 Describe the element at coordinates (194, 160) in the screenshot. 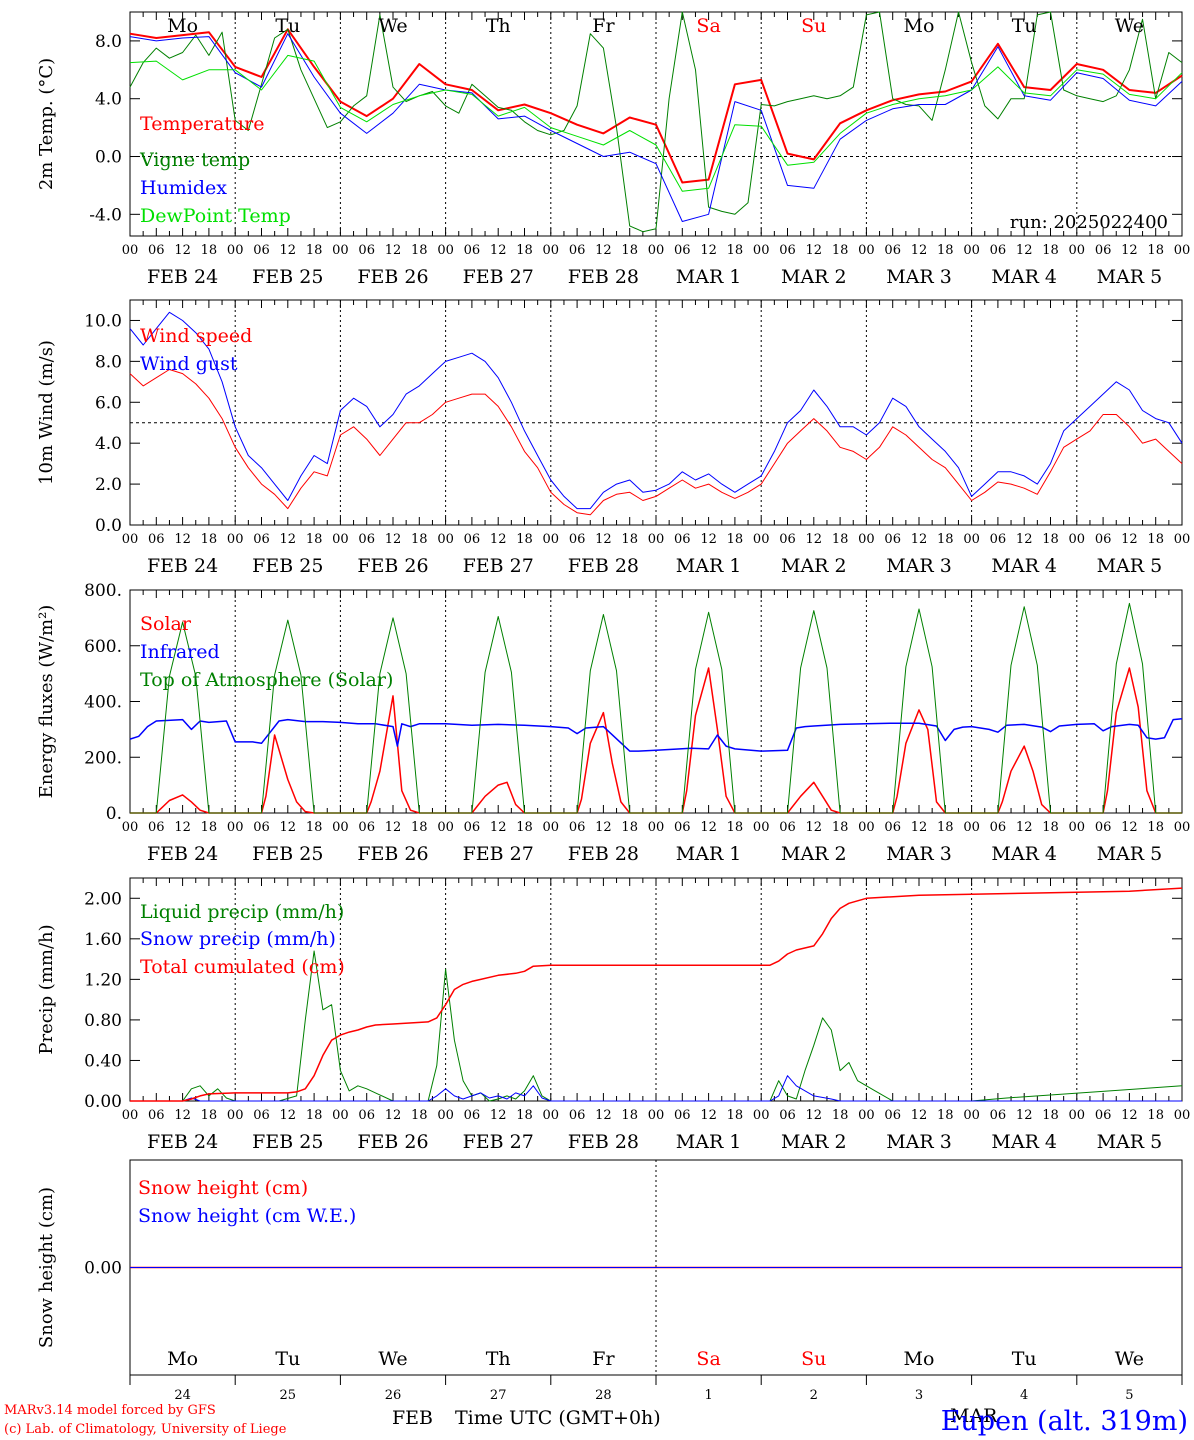

I see `legend-entry: Vigne temp` at that location.